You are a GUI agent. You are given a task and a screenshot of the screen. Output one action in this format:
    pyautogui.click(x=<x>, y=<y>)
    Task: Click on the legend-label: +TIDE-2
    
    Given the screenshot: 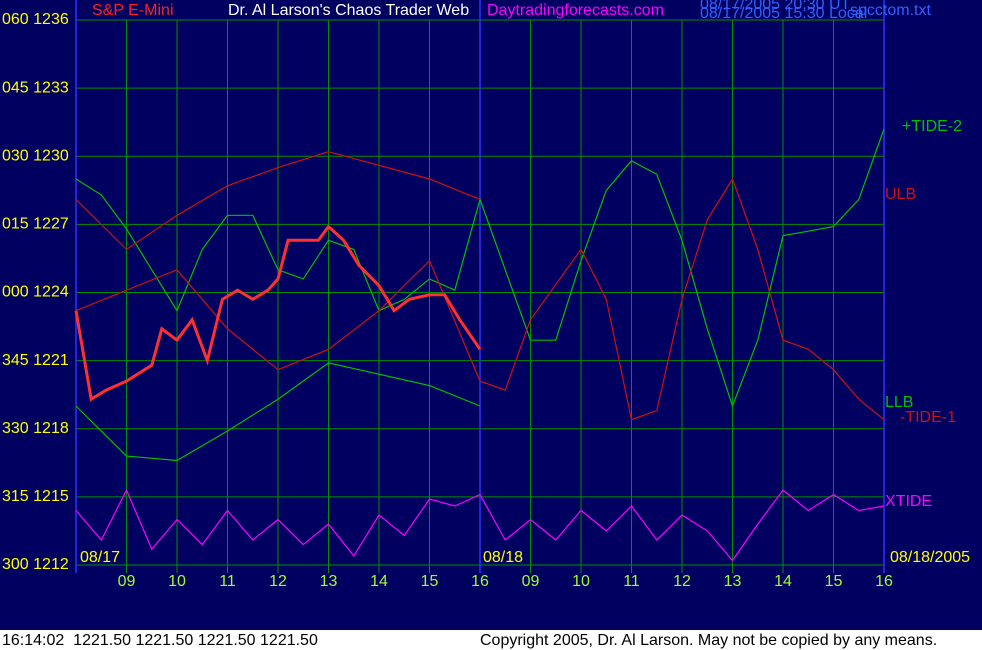 What is the action you would take?
    pyautogui.click(x=932, y=126)
    